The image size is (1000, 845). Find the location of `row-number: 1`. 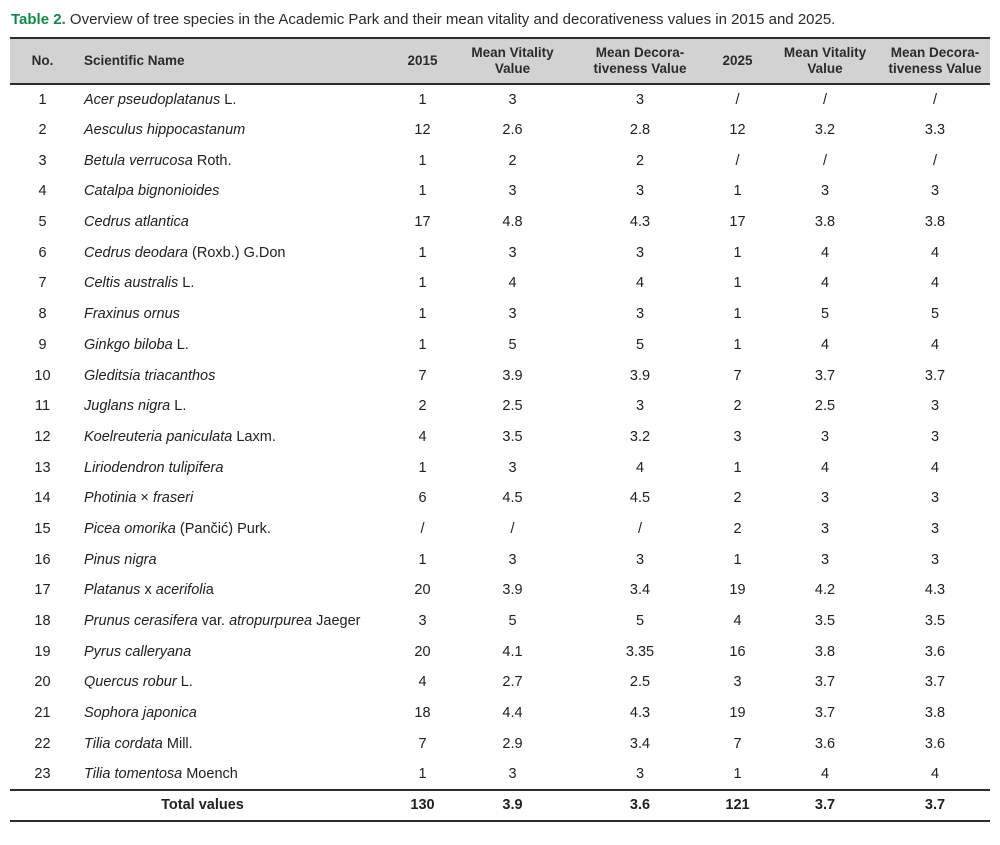

row-number: 1 is located at coordinates (42, 99).